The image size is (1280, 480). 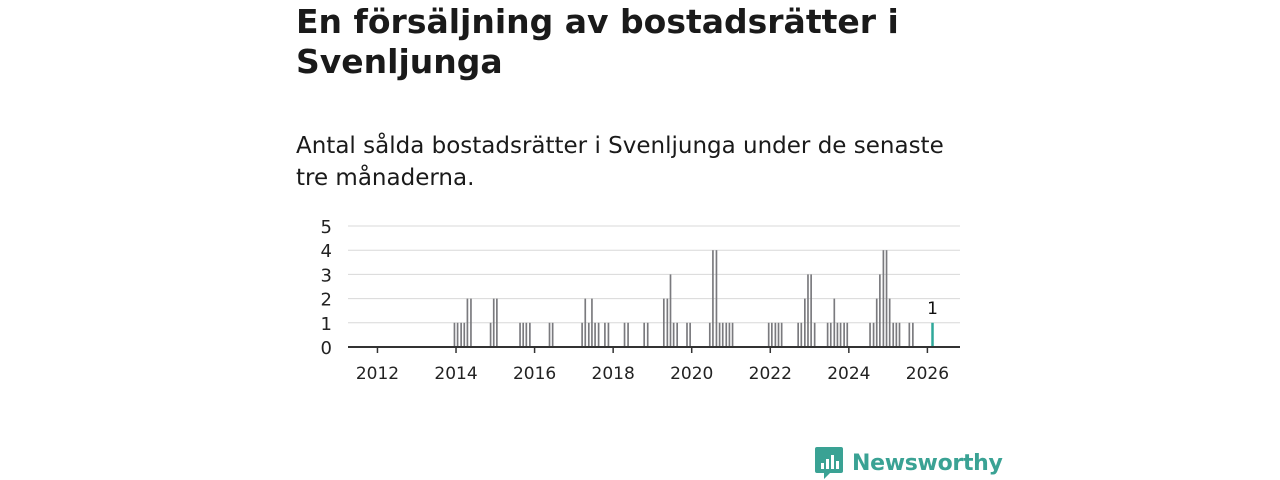 What do you see at coordinates (377, 374) in the screenshot?
I see `x-tick-label: 2012` at bounding box center [377, 374].